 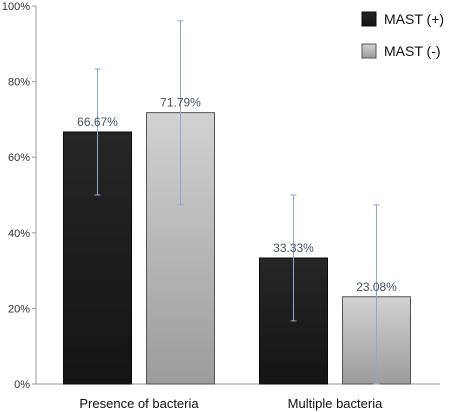 I want to click on y-tick-label: 100%, so click(x=16, y=7).